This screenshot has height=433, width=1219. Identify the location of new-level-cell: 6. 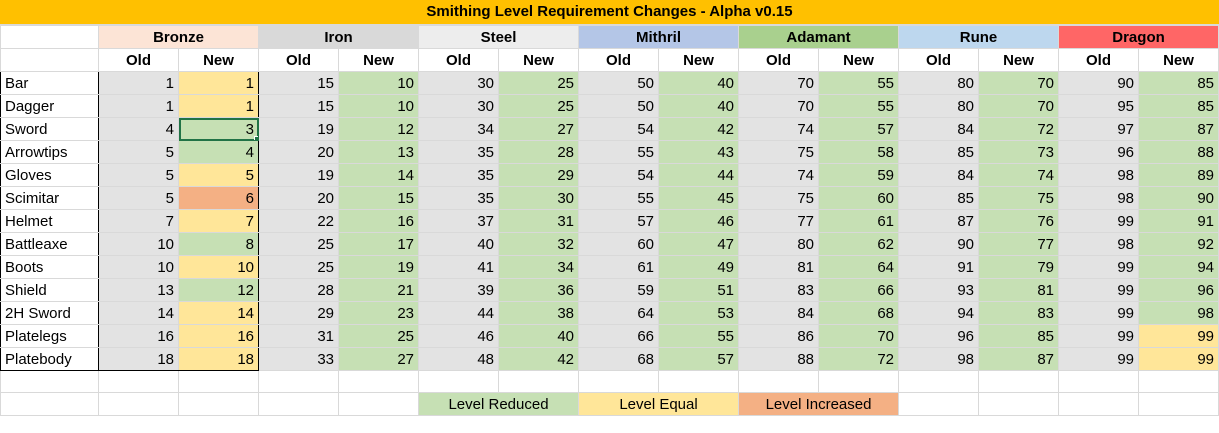
(218, 198).